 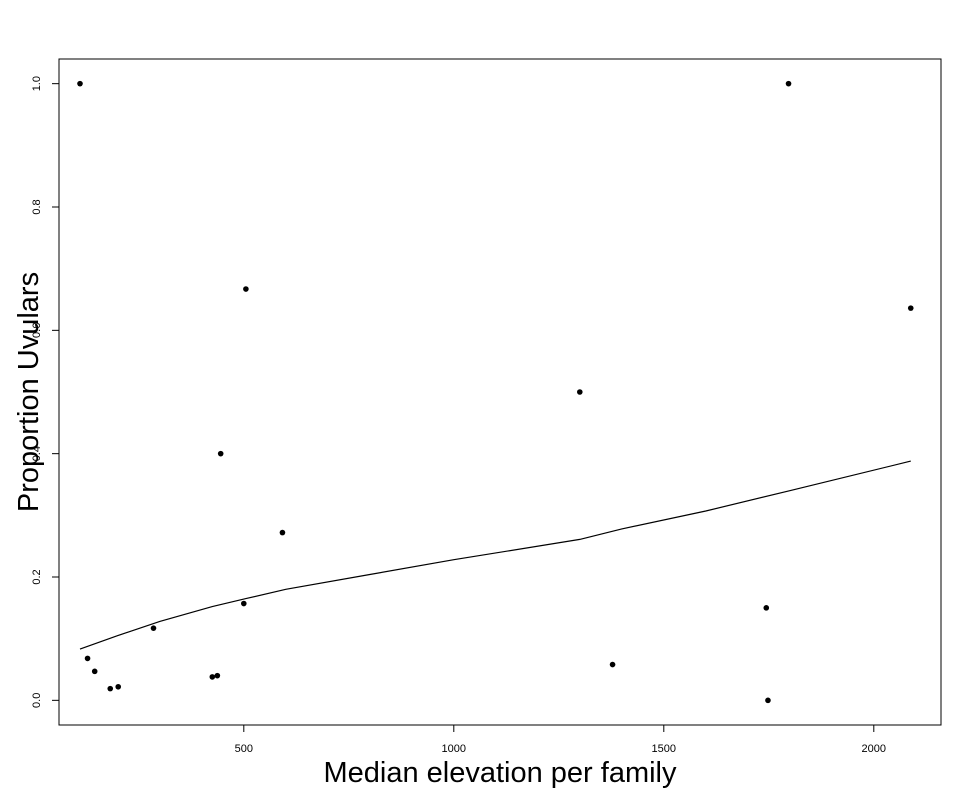 I want to click on y-tick-label: 0.0, so click(x=37, y=700).